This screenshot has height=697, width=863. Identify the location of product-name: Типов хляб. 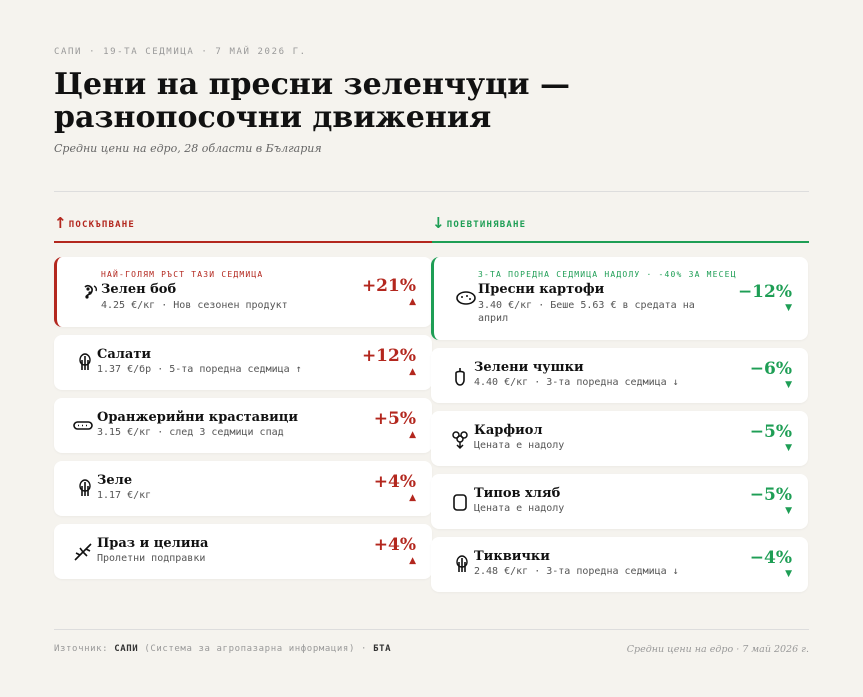
(517, 493).